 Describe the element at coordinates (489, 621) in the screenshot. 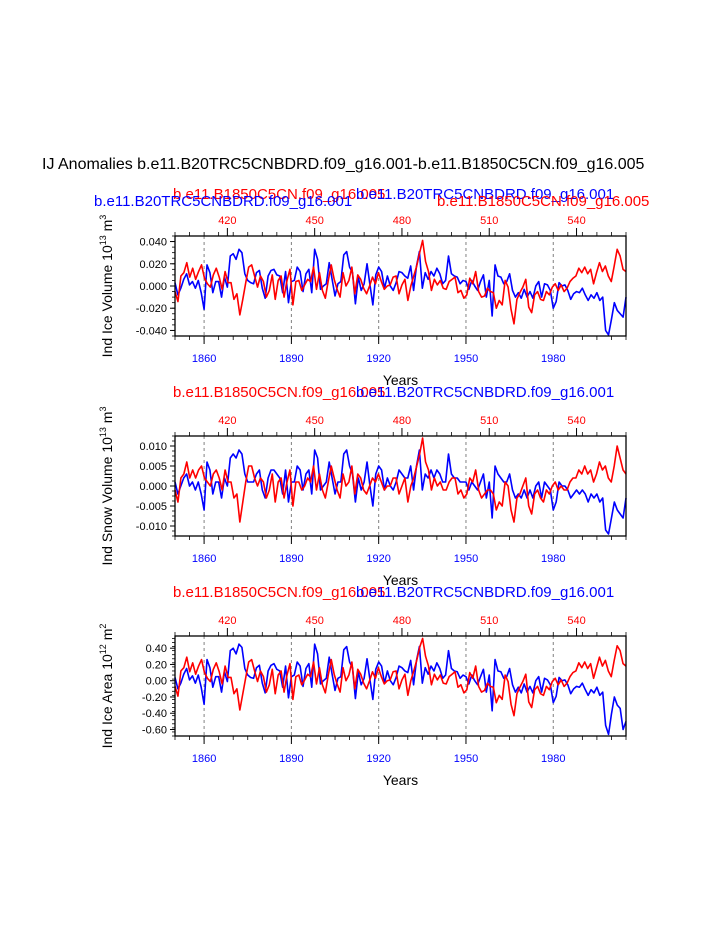

I see `panel-2-toptick-label-510: 510` at that location.